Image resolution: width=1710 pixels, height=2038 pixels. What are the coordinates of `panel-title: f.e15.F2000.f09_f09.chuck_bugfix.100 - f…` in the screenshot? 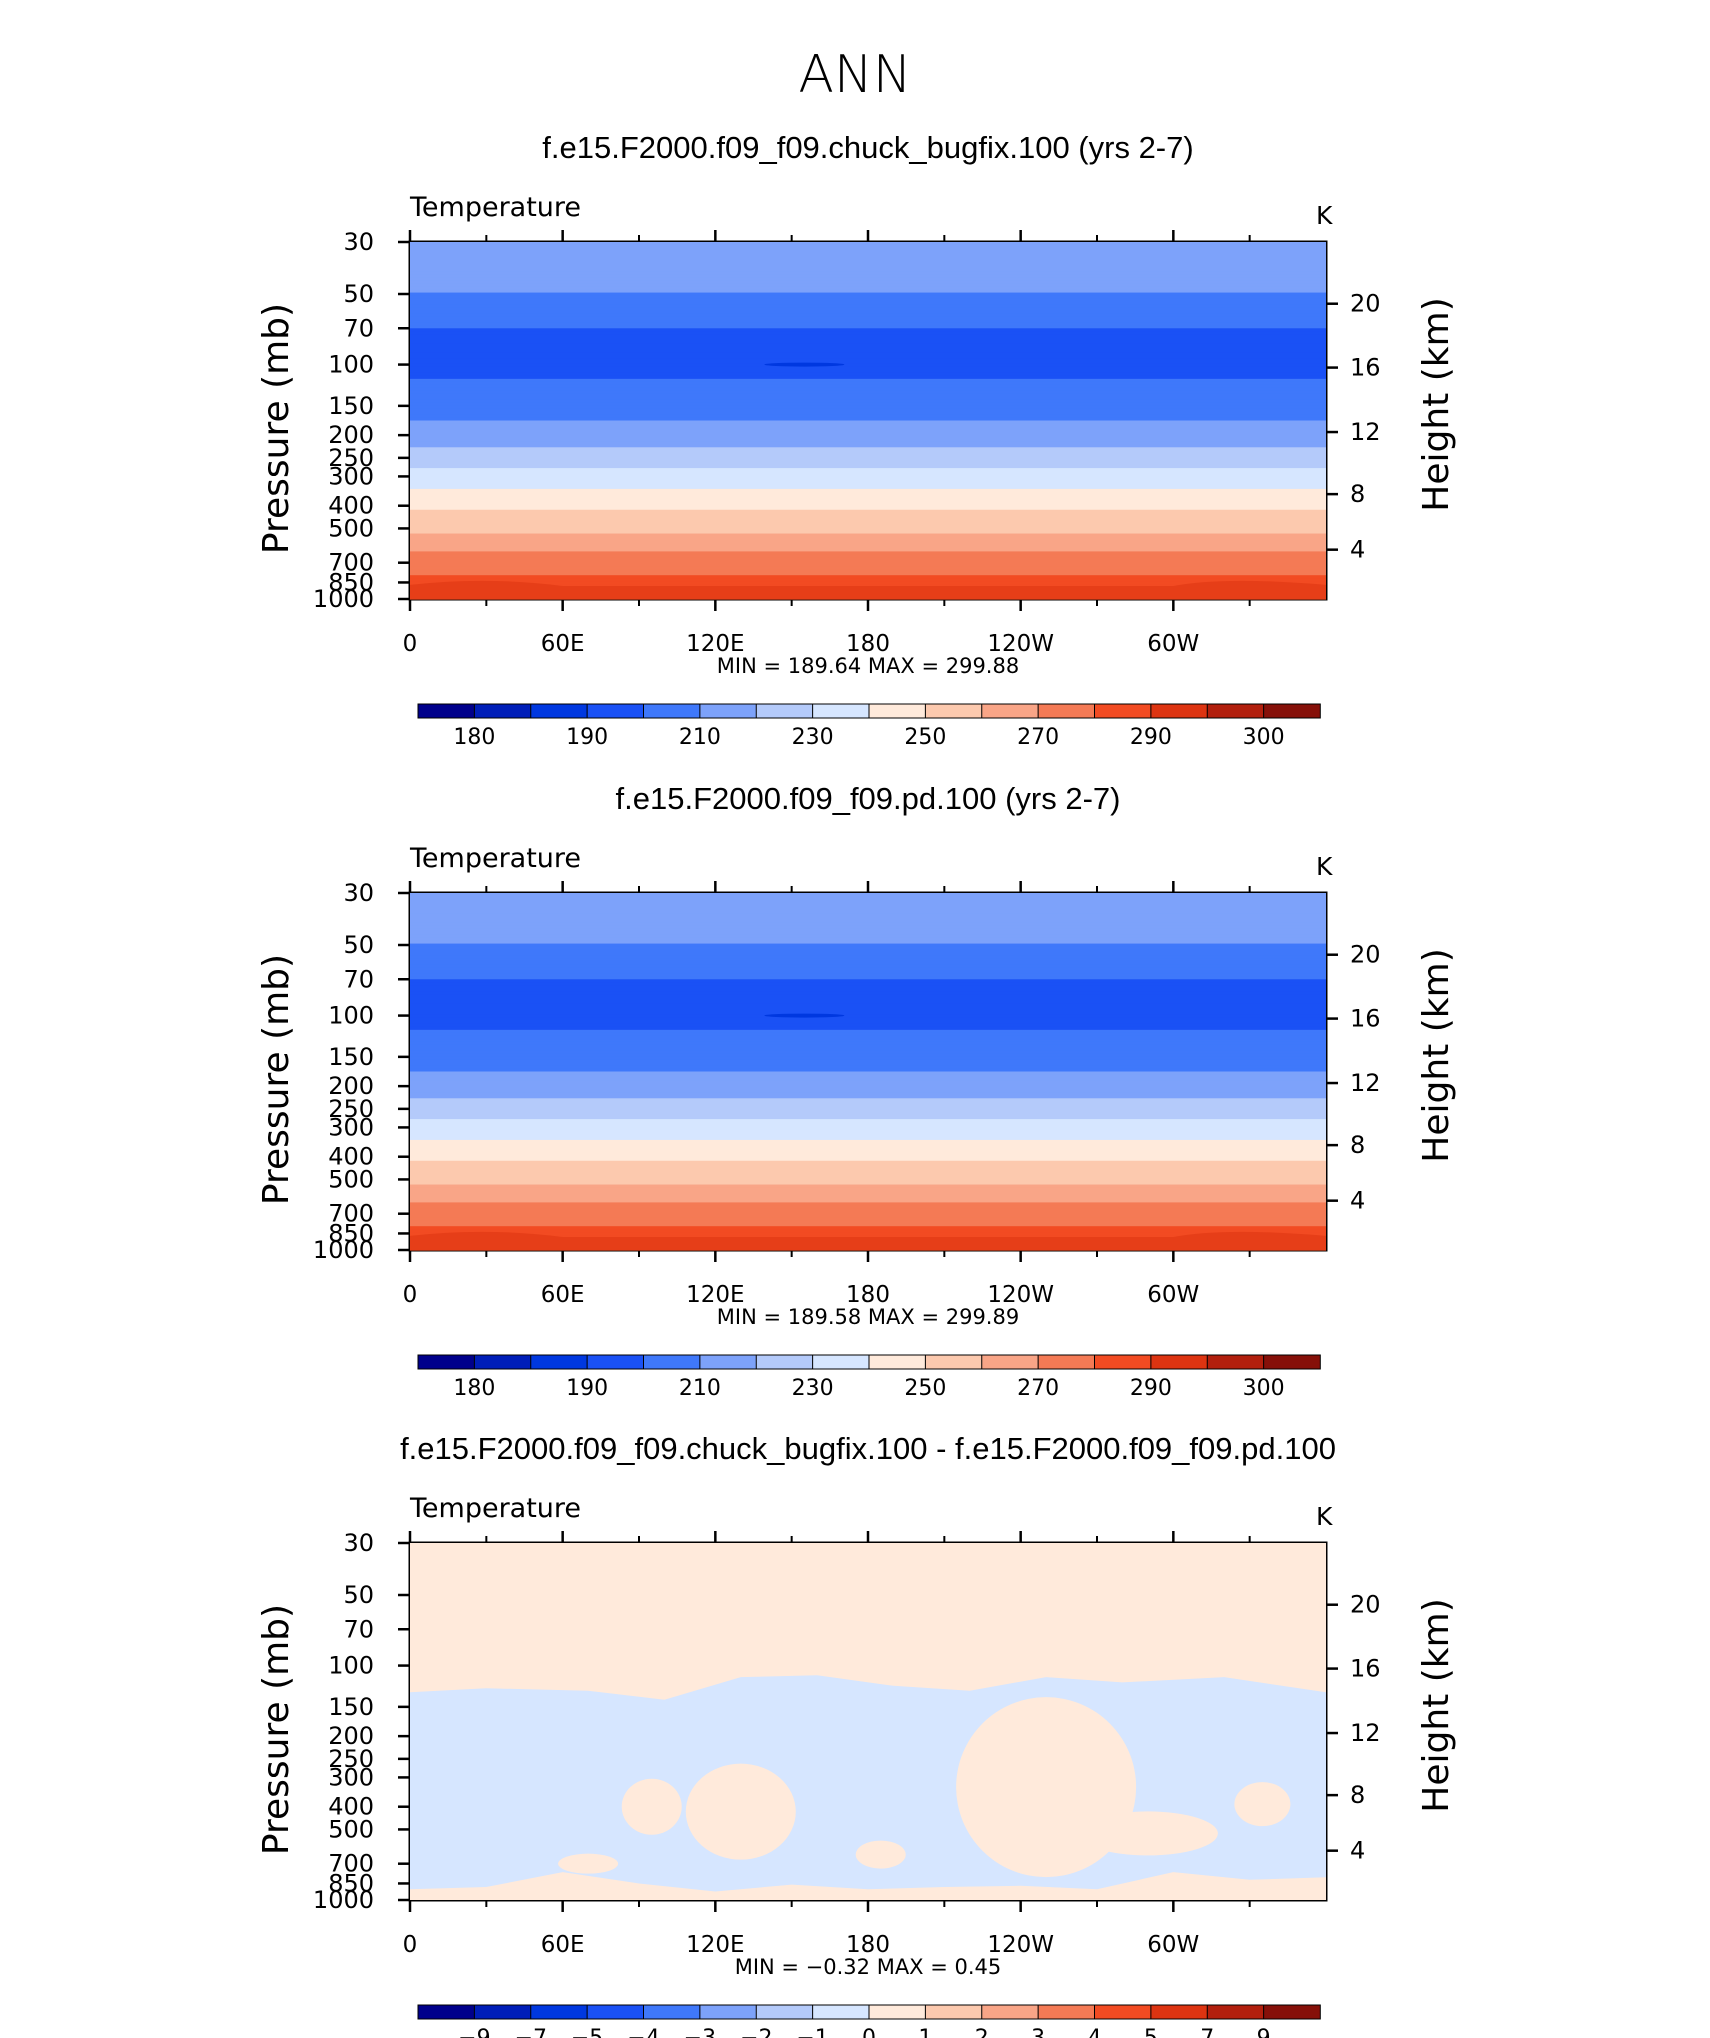 It's located at (868, 1448).